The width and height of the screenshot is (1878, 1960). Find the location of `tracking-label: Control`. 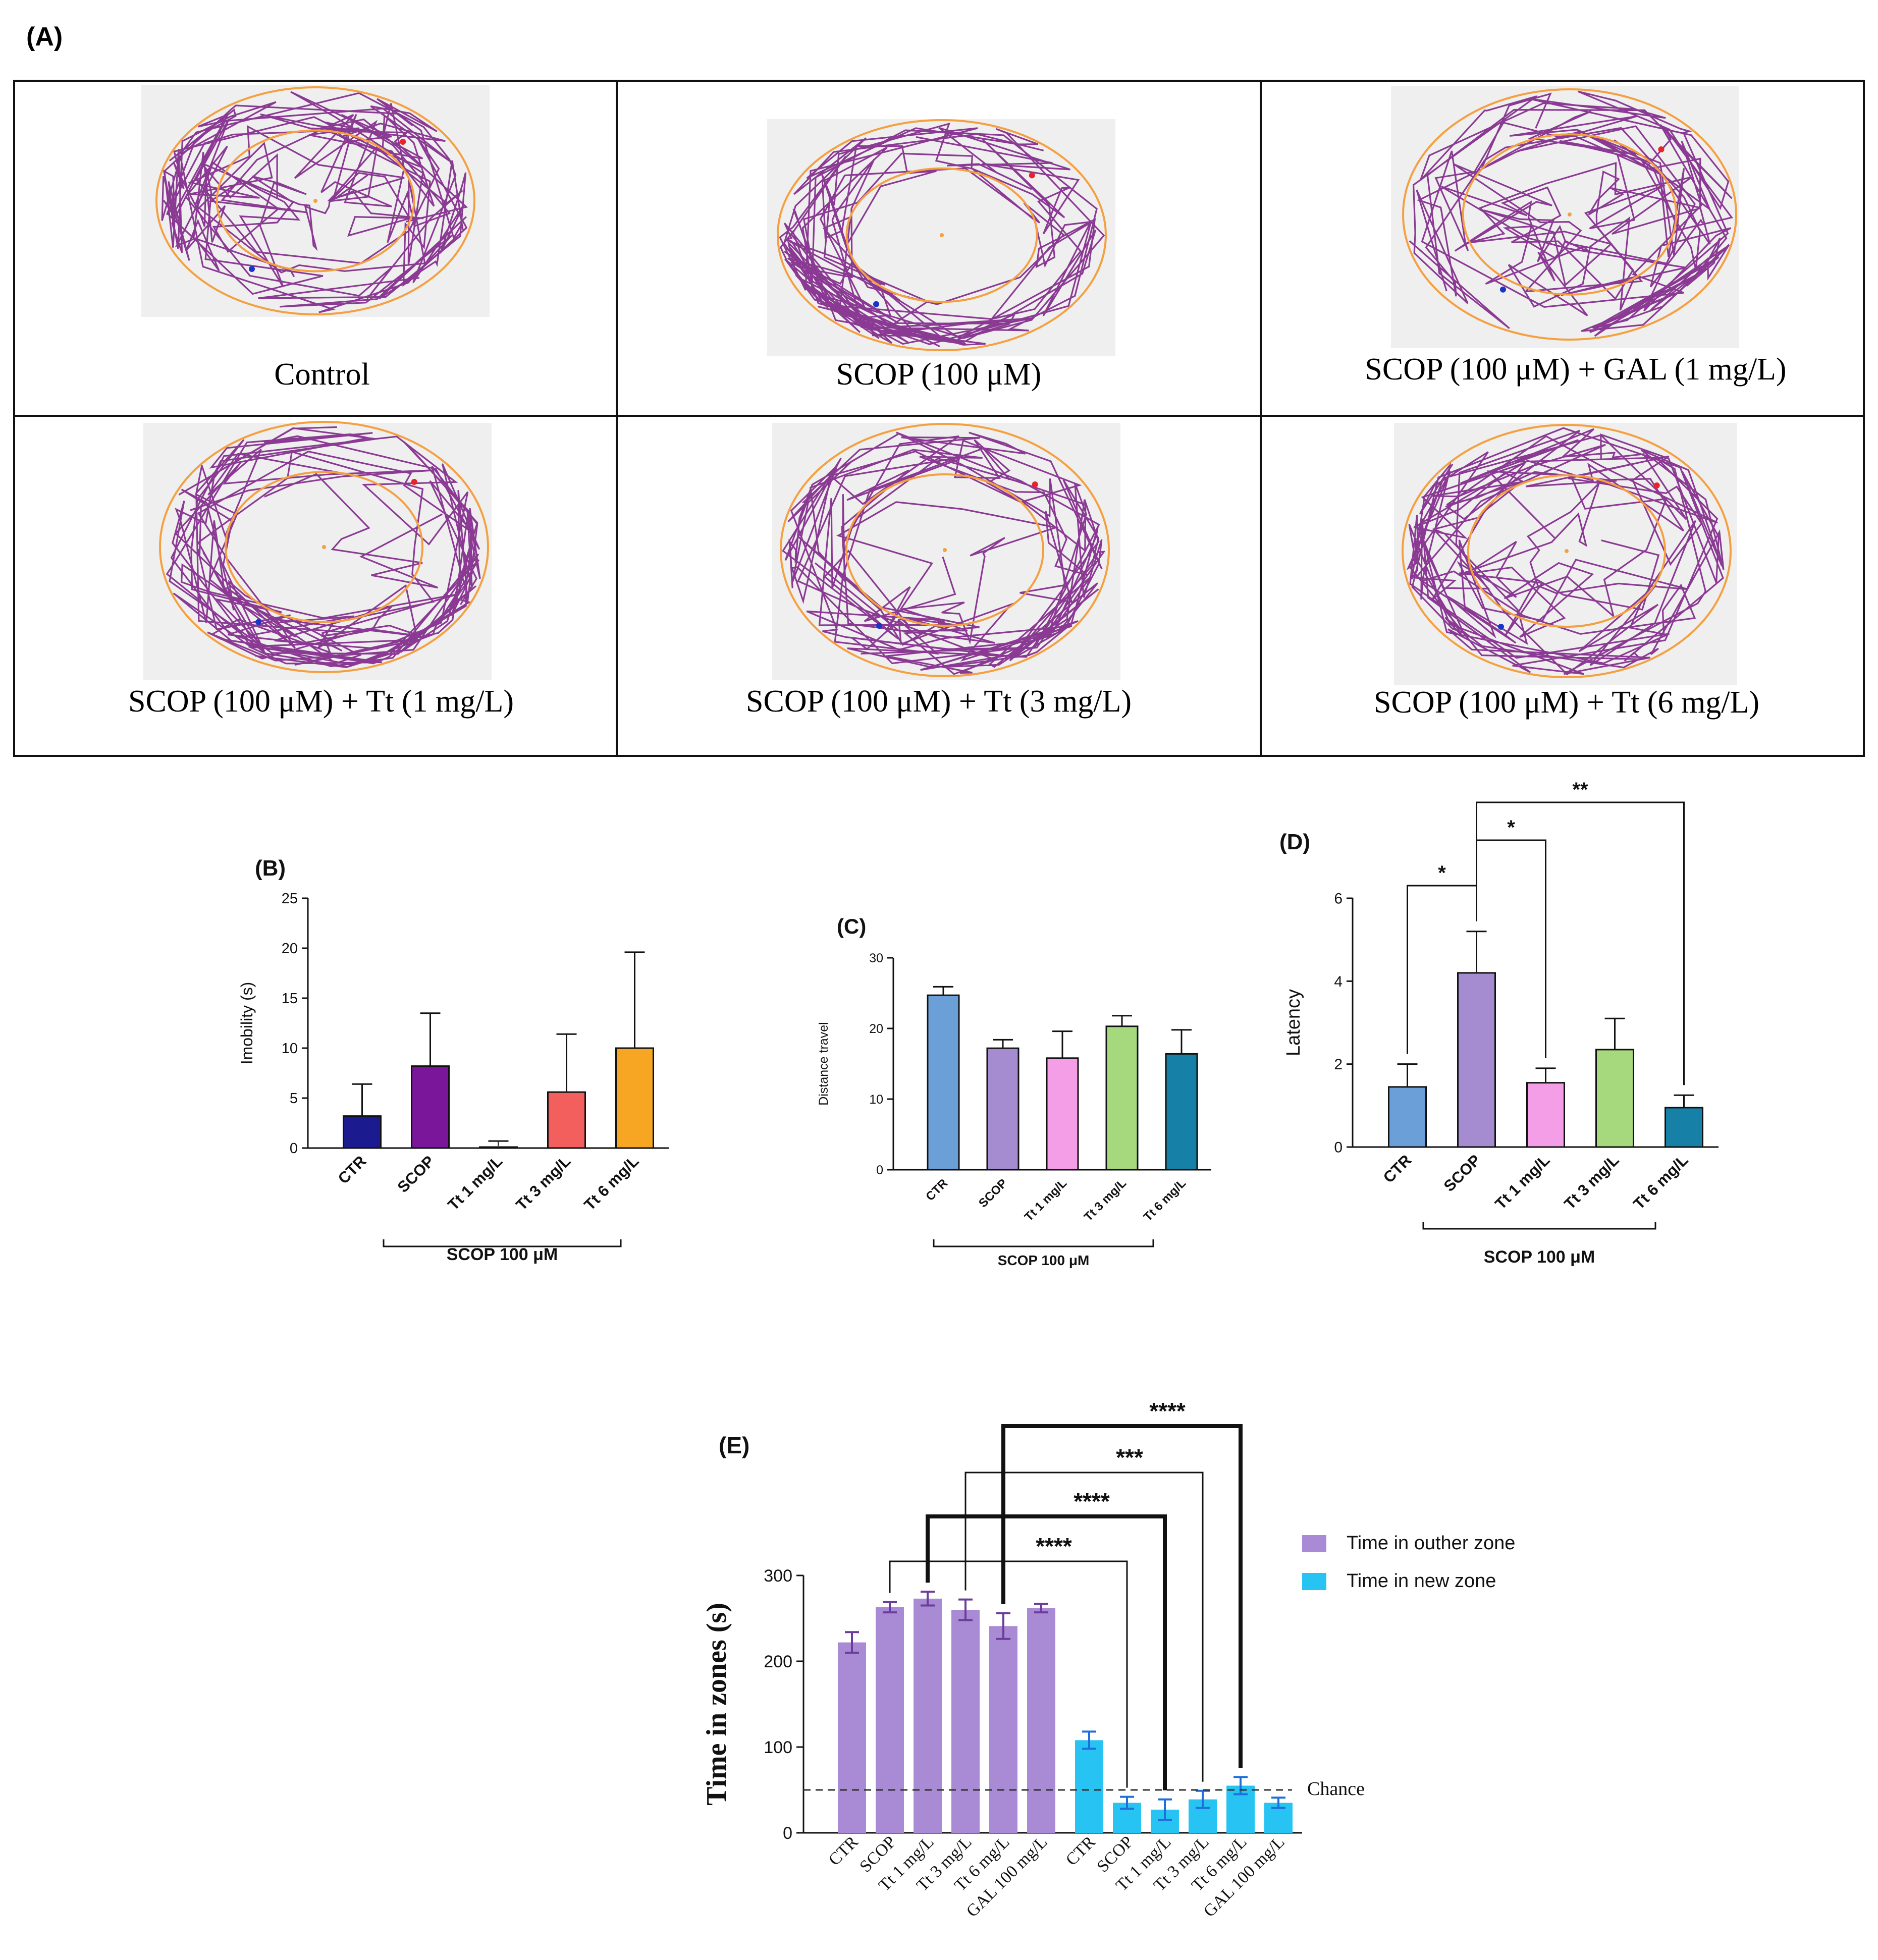

tracking-label: Control is located at coordinates (321, 374).